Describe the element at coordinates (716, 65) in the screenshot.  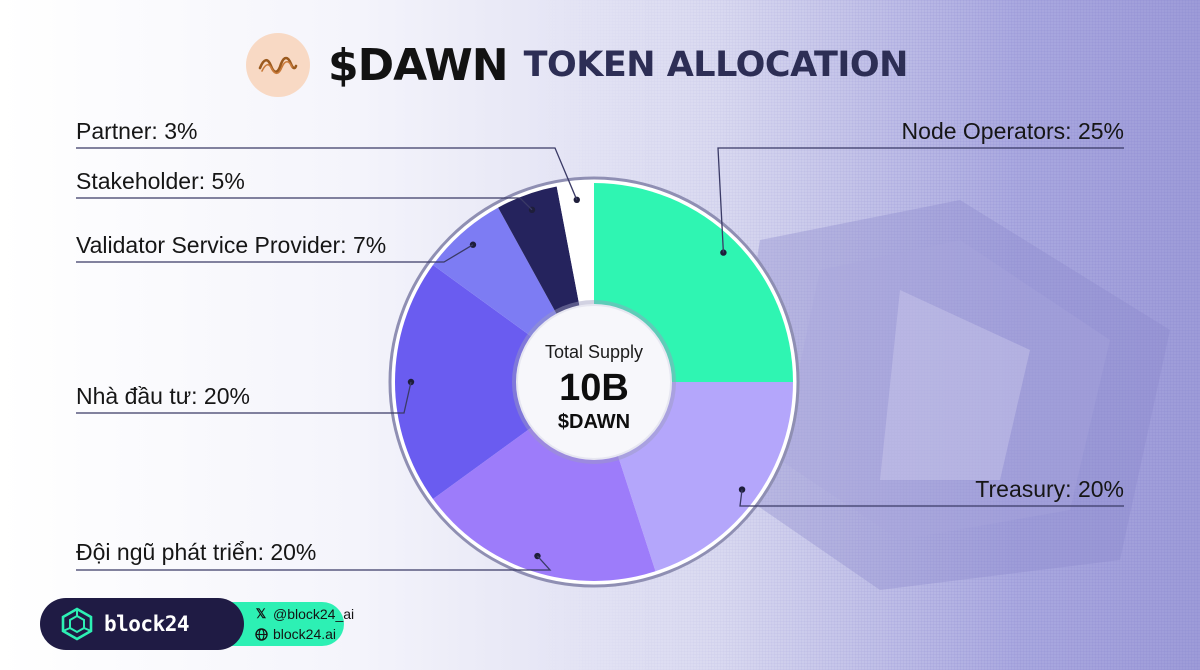
I see `page-subtitle: TOKEN ALLOCATION` at that location.